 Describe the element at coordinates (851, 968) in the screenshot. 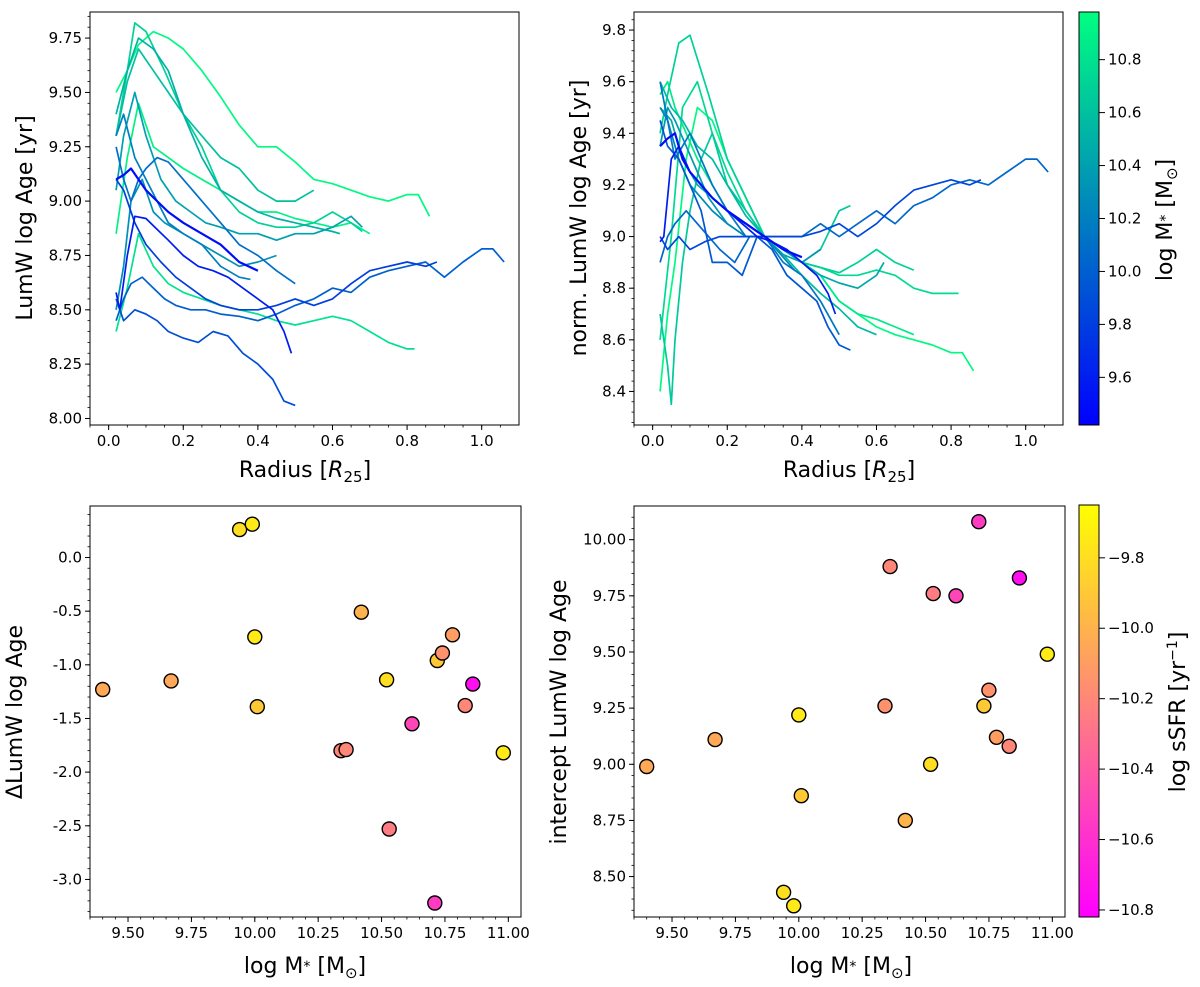

I see `xlabel-bottom-right: log M* [M⊙]` at that location.